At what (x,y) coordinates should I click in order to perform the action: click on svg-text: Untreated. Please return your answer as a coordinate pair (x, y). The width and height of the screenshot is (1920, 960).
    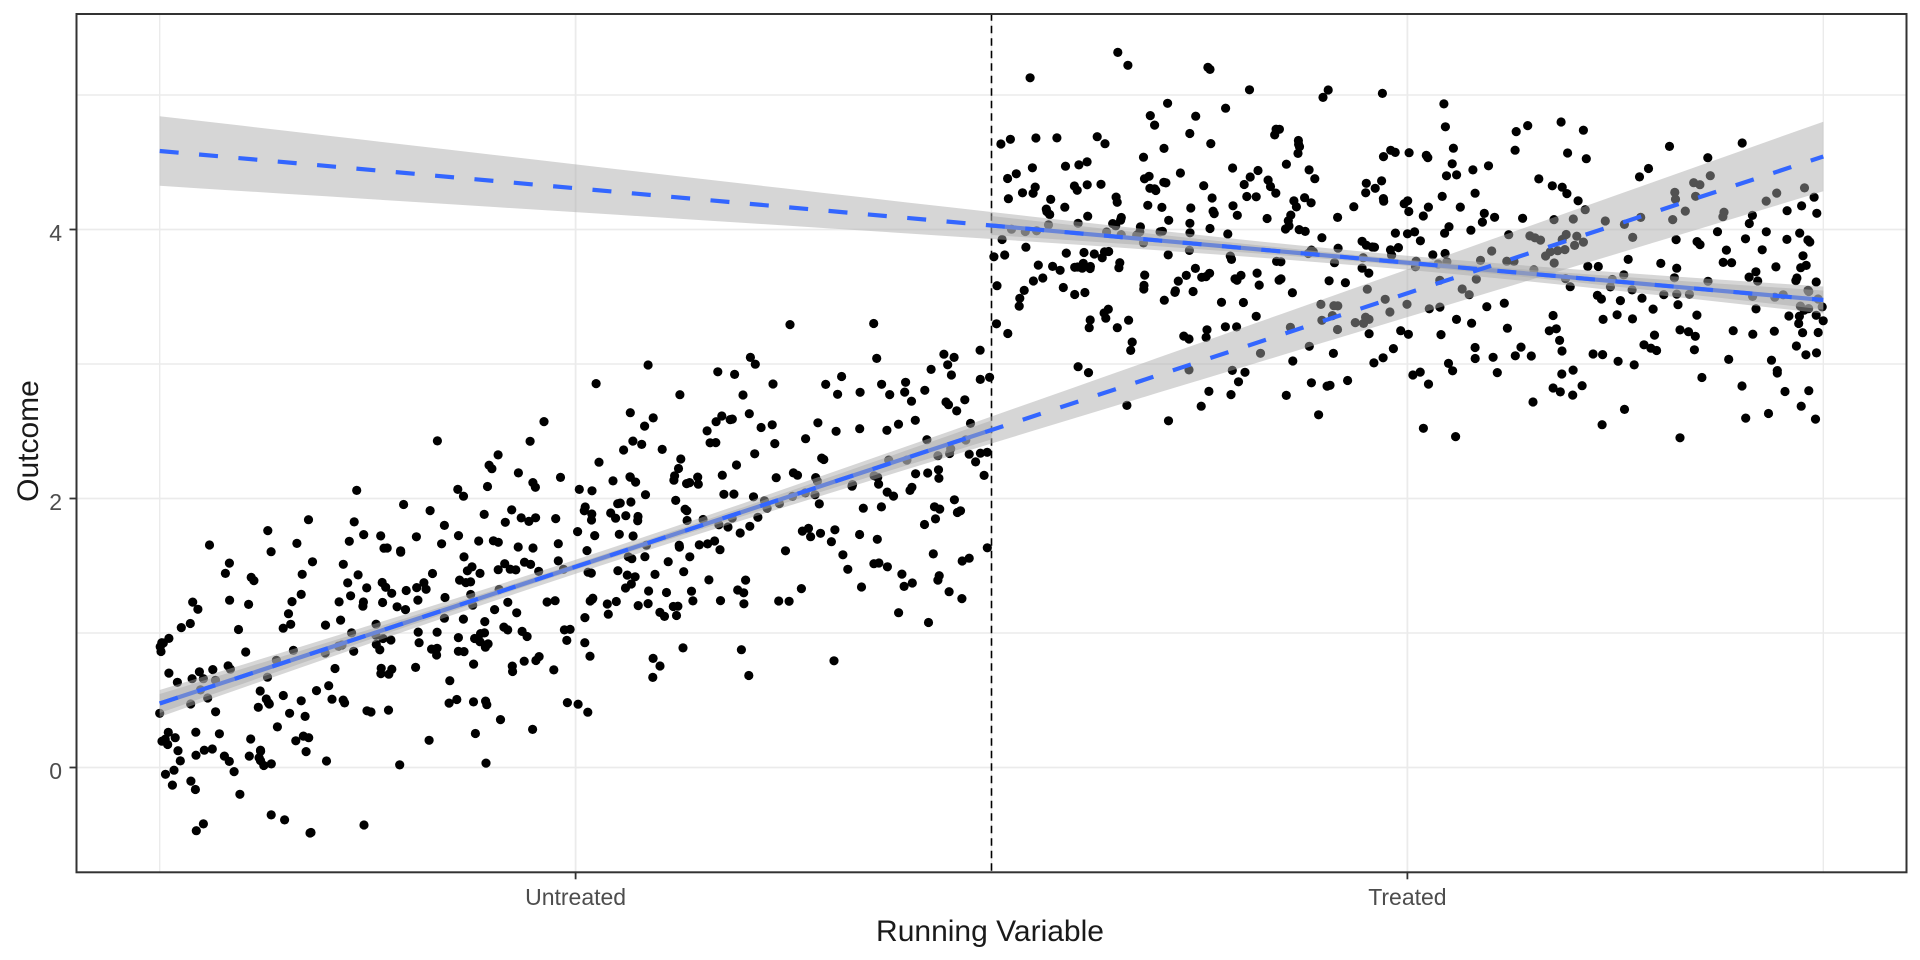
    Looking at the image, I should click on (575, 897).